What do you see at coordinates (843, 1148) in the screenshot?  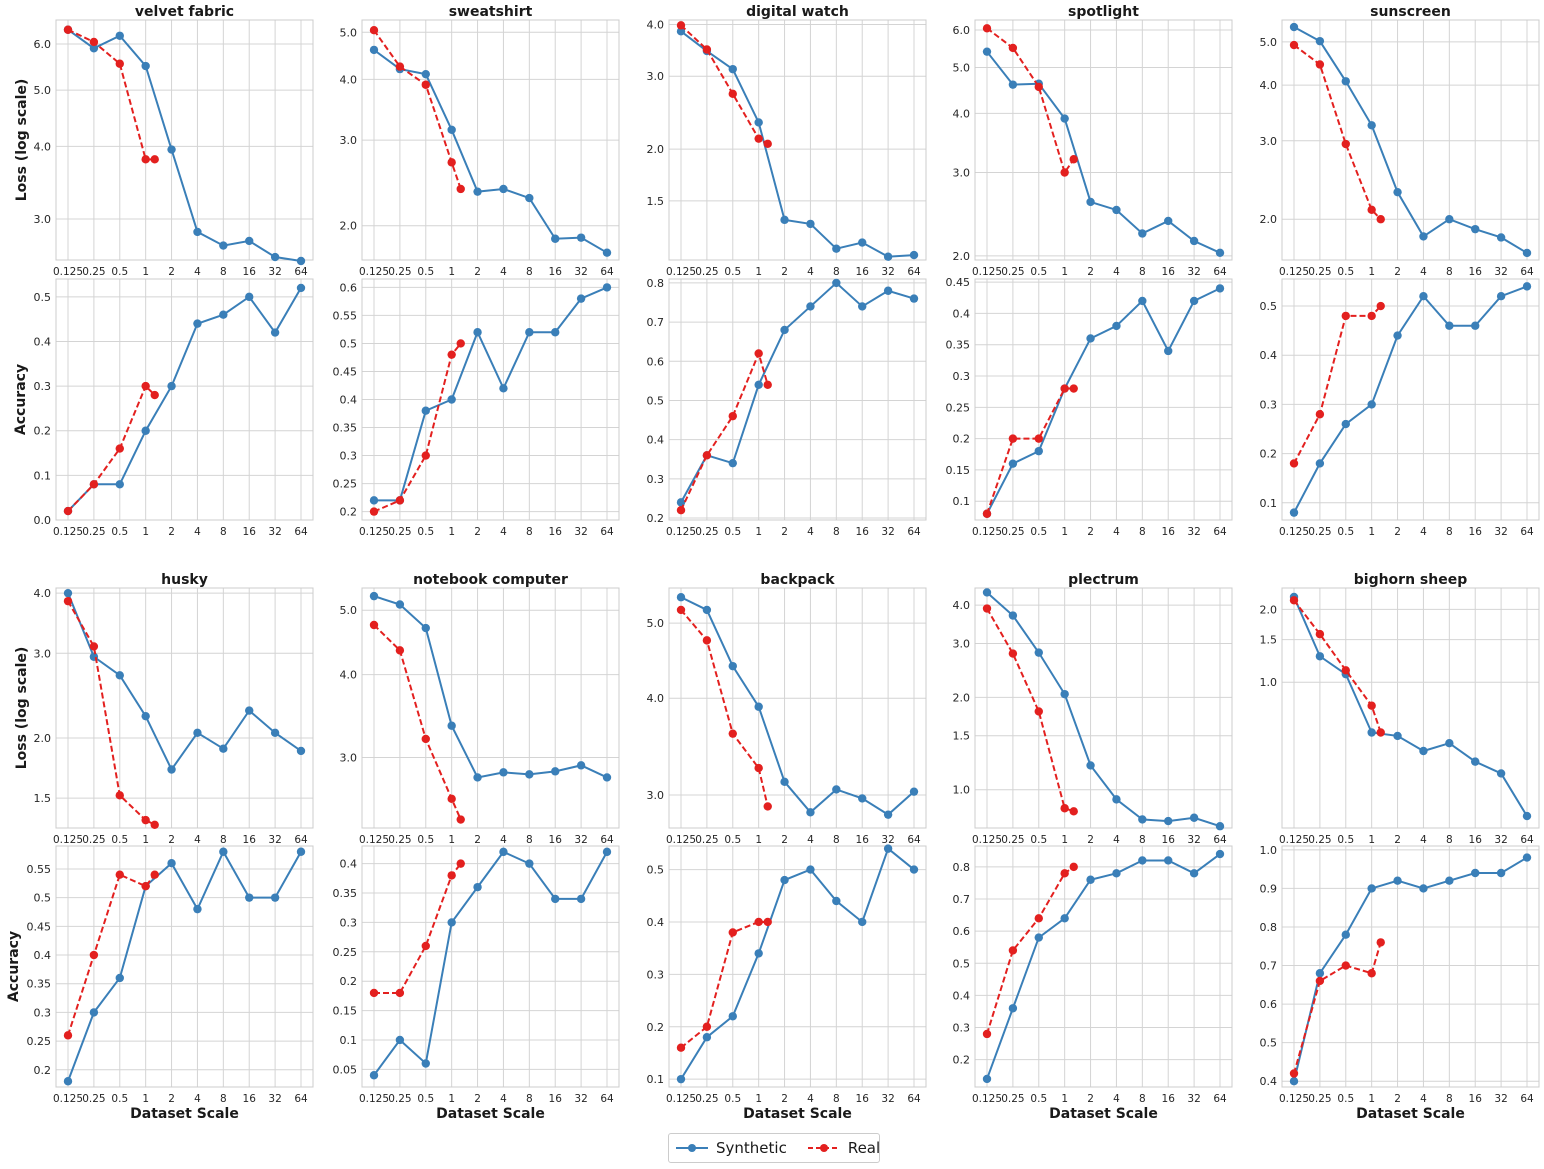 I see `legend-real: Real` at bounding box center [843, 1148].